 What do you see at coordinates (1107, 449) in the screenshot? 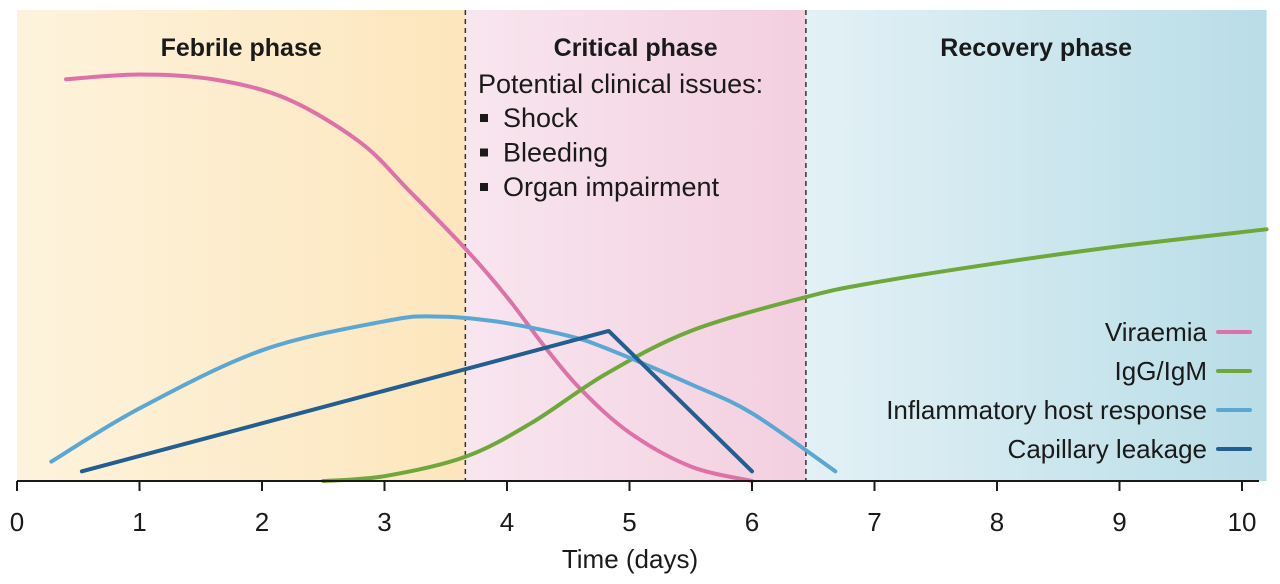
I see `legend-label: Capillary leakage` at bounding box center [1107, 449].